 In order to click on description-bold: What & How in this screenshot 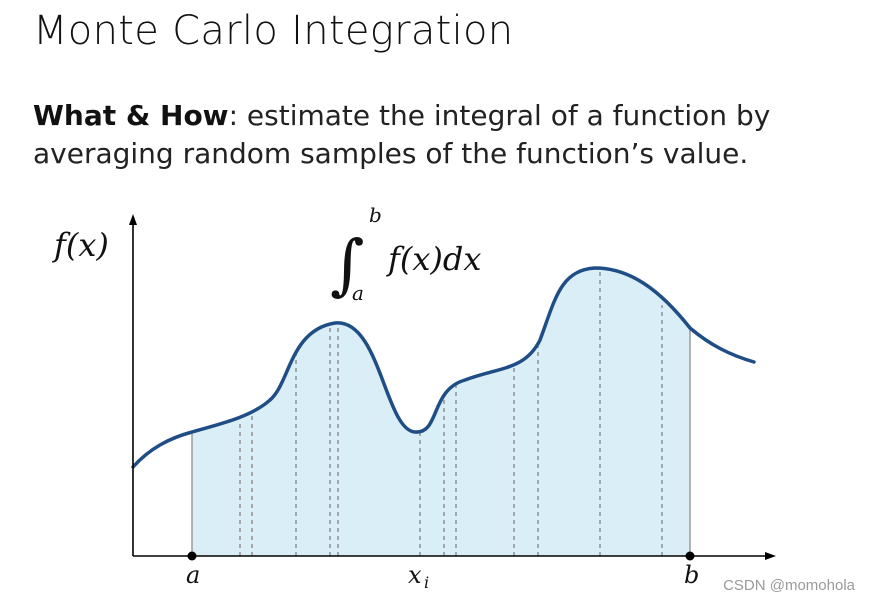, I will do `click(131, 115)`.